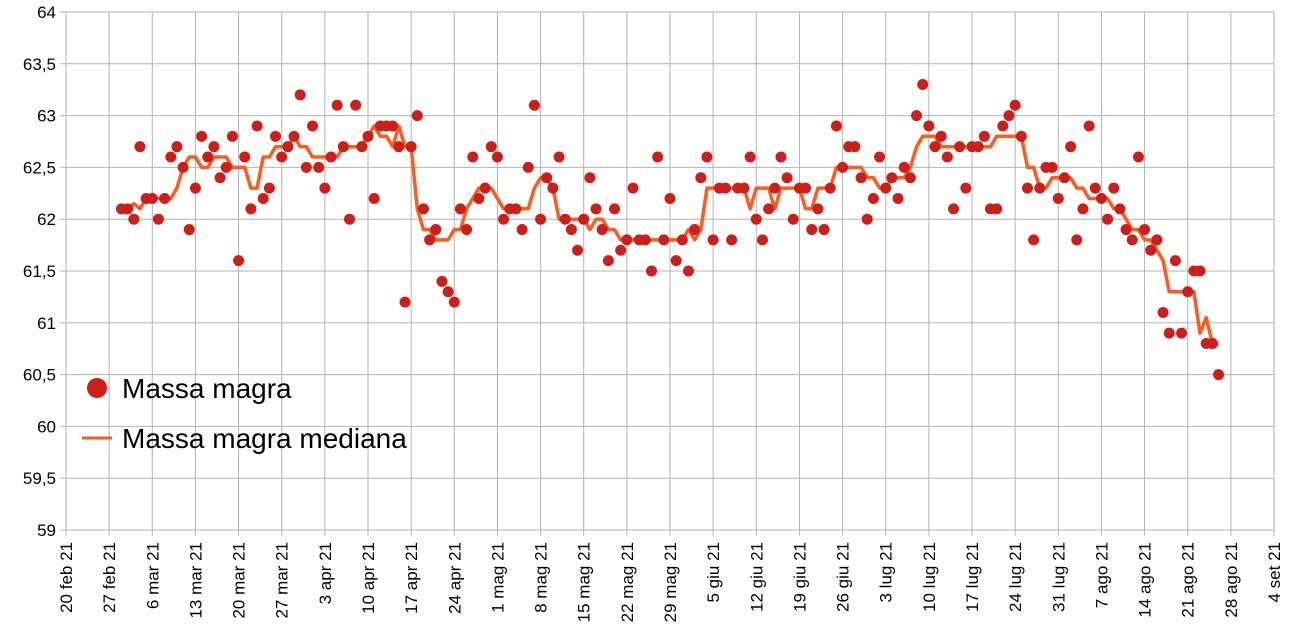  I want to click on x-tick-label: 1 mag 21, so click(497, 577).